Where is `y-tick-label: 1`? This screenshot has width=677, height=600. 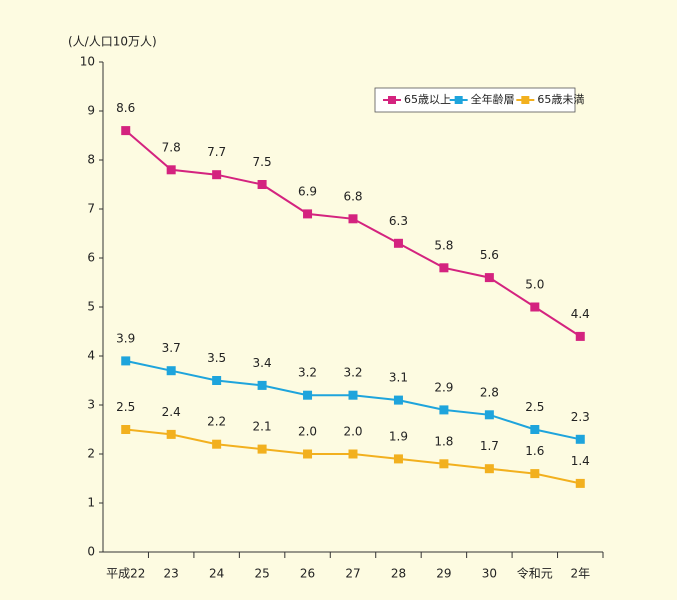
y-tick-label: 1 is located at coordinates (91, 503).